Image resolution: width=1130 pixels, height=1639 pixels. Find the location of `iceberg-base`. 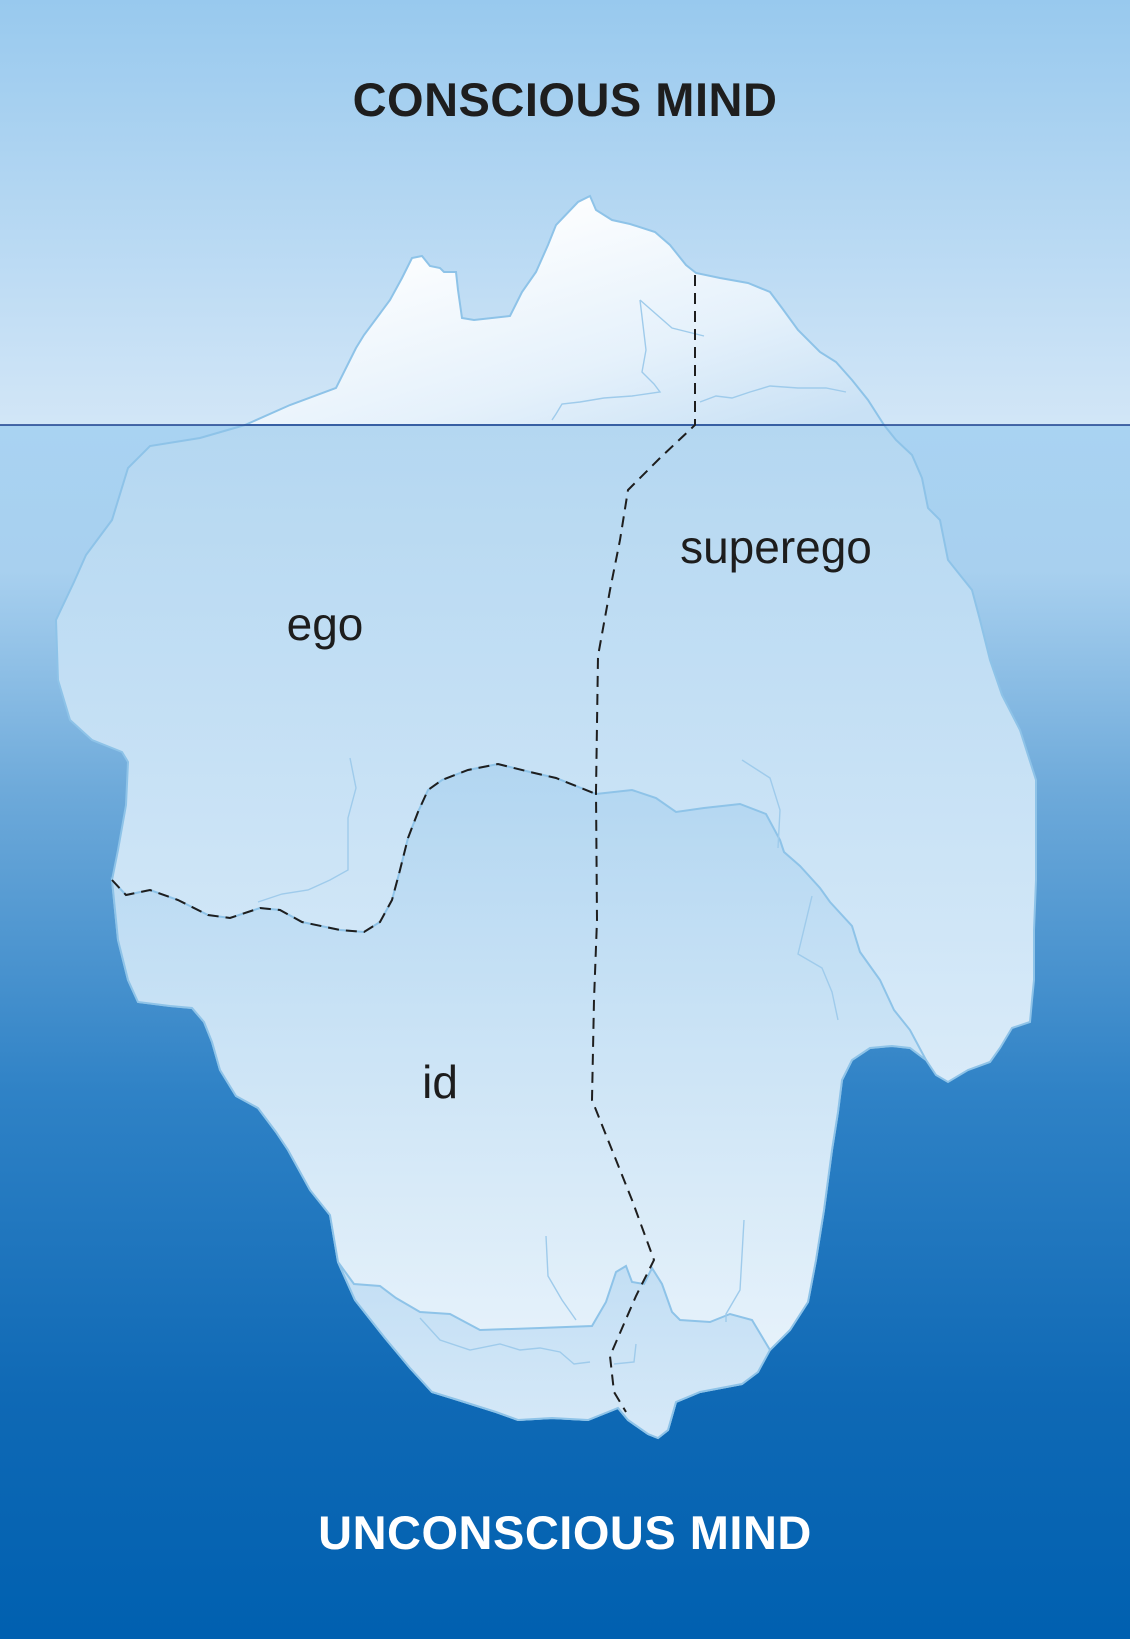

iceberg-base is located at coordinates (554, 1350).